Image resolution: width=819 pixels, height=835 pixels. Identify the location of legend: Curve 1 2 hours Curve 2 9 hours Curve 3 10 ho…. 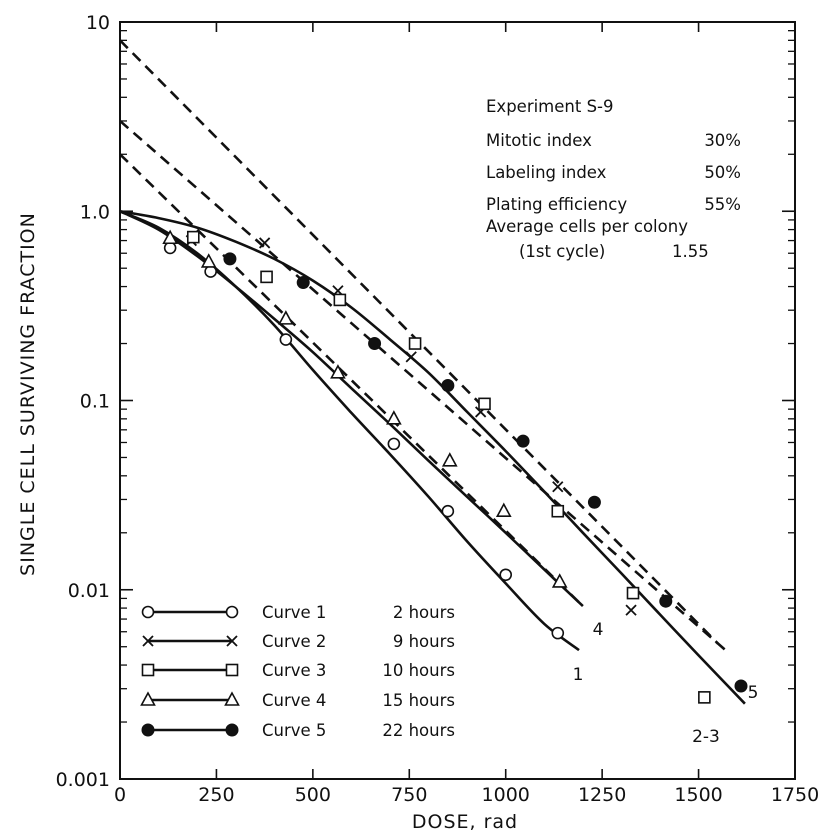
(297, 671).